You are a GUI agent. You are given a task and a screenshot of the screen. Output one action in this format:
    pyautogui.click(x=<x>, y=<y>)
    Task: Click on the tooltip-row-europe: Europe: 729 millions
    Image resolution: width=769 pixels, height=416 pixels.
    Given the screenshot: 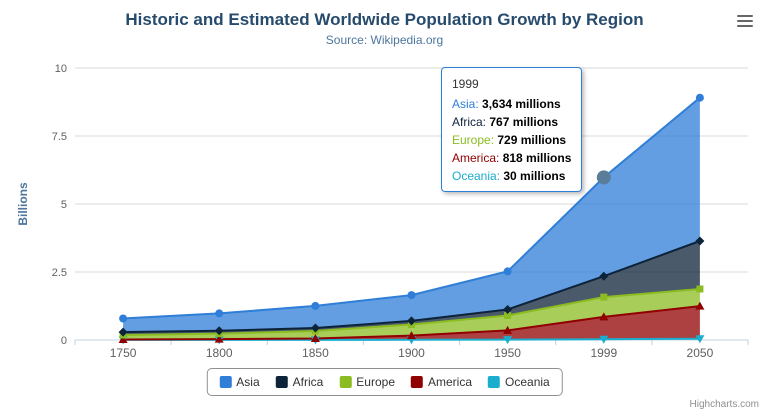 What is the action you would take?
    pyautogui.click(x=511, y=140)
    